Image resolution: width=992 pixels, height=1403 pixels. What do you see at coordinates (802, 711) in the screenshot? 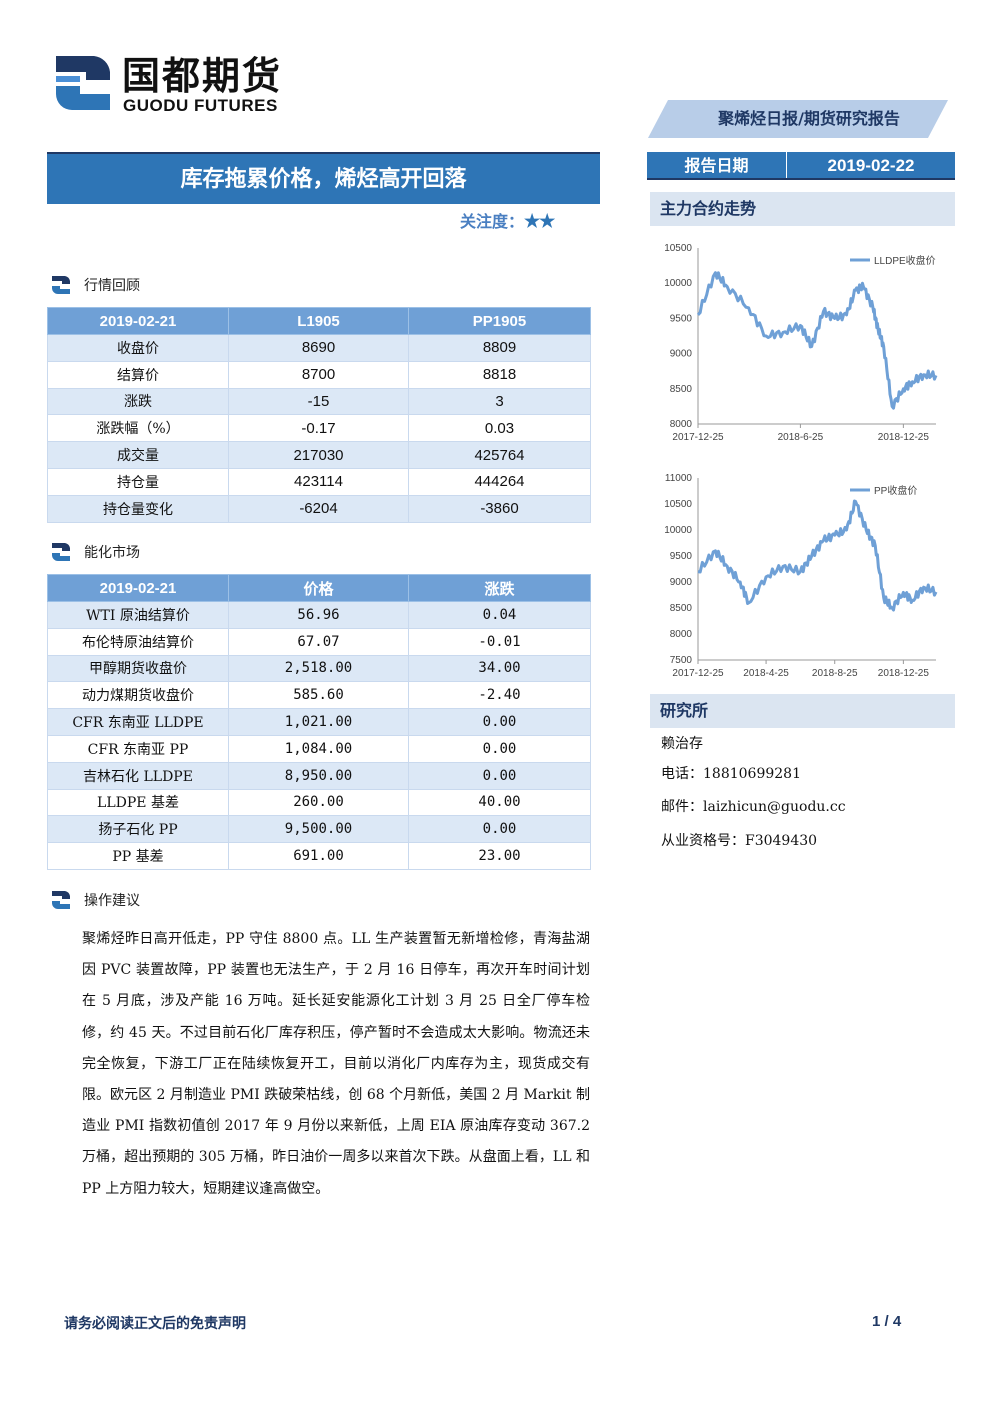
I see `institute-heading: 研究所` at bounding box center [802, 711].